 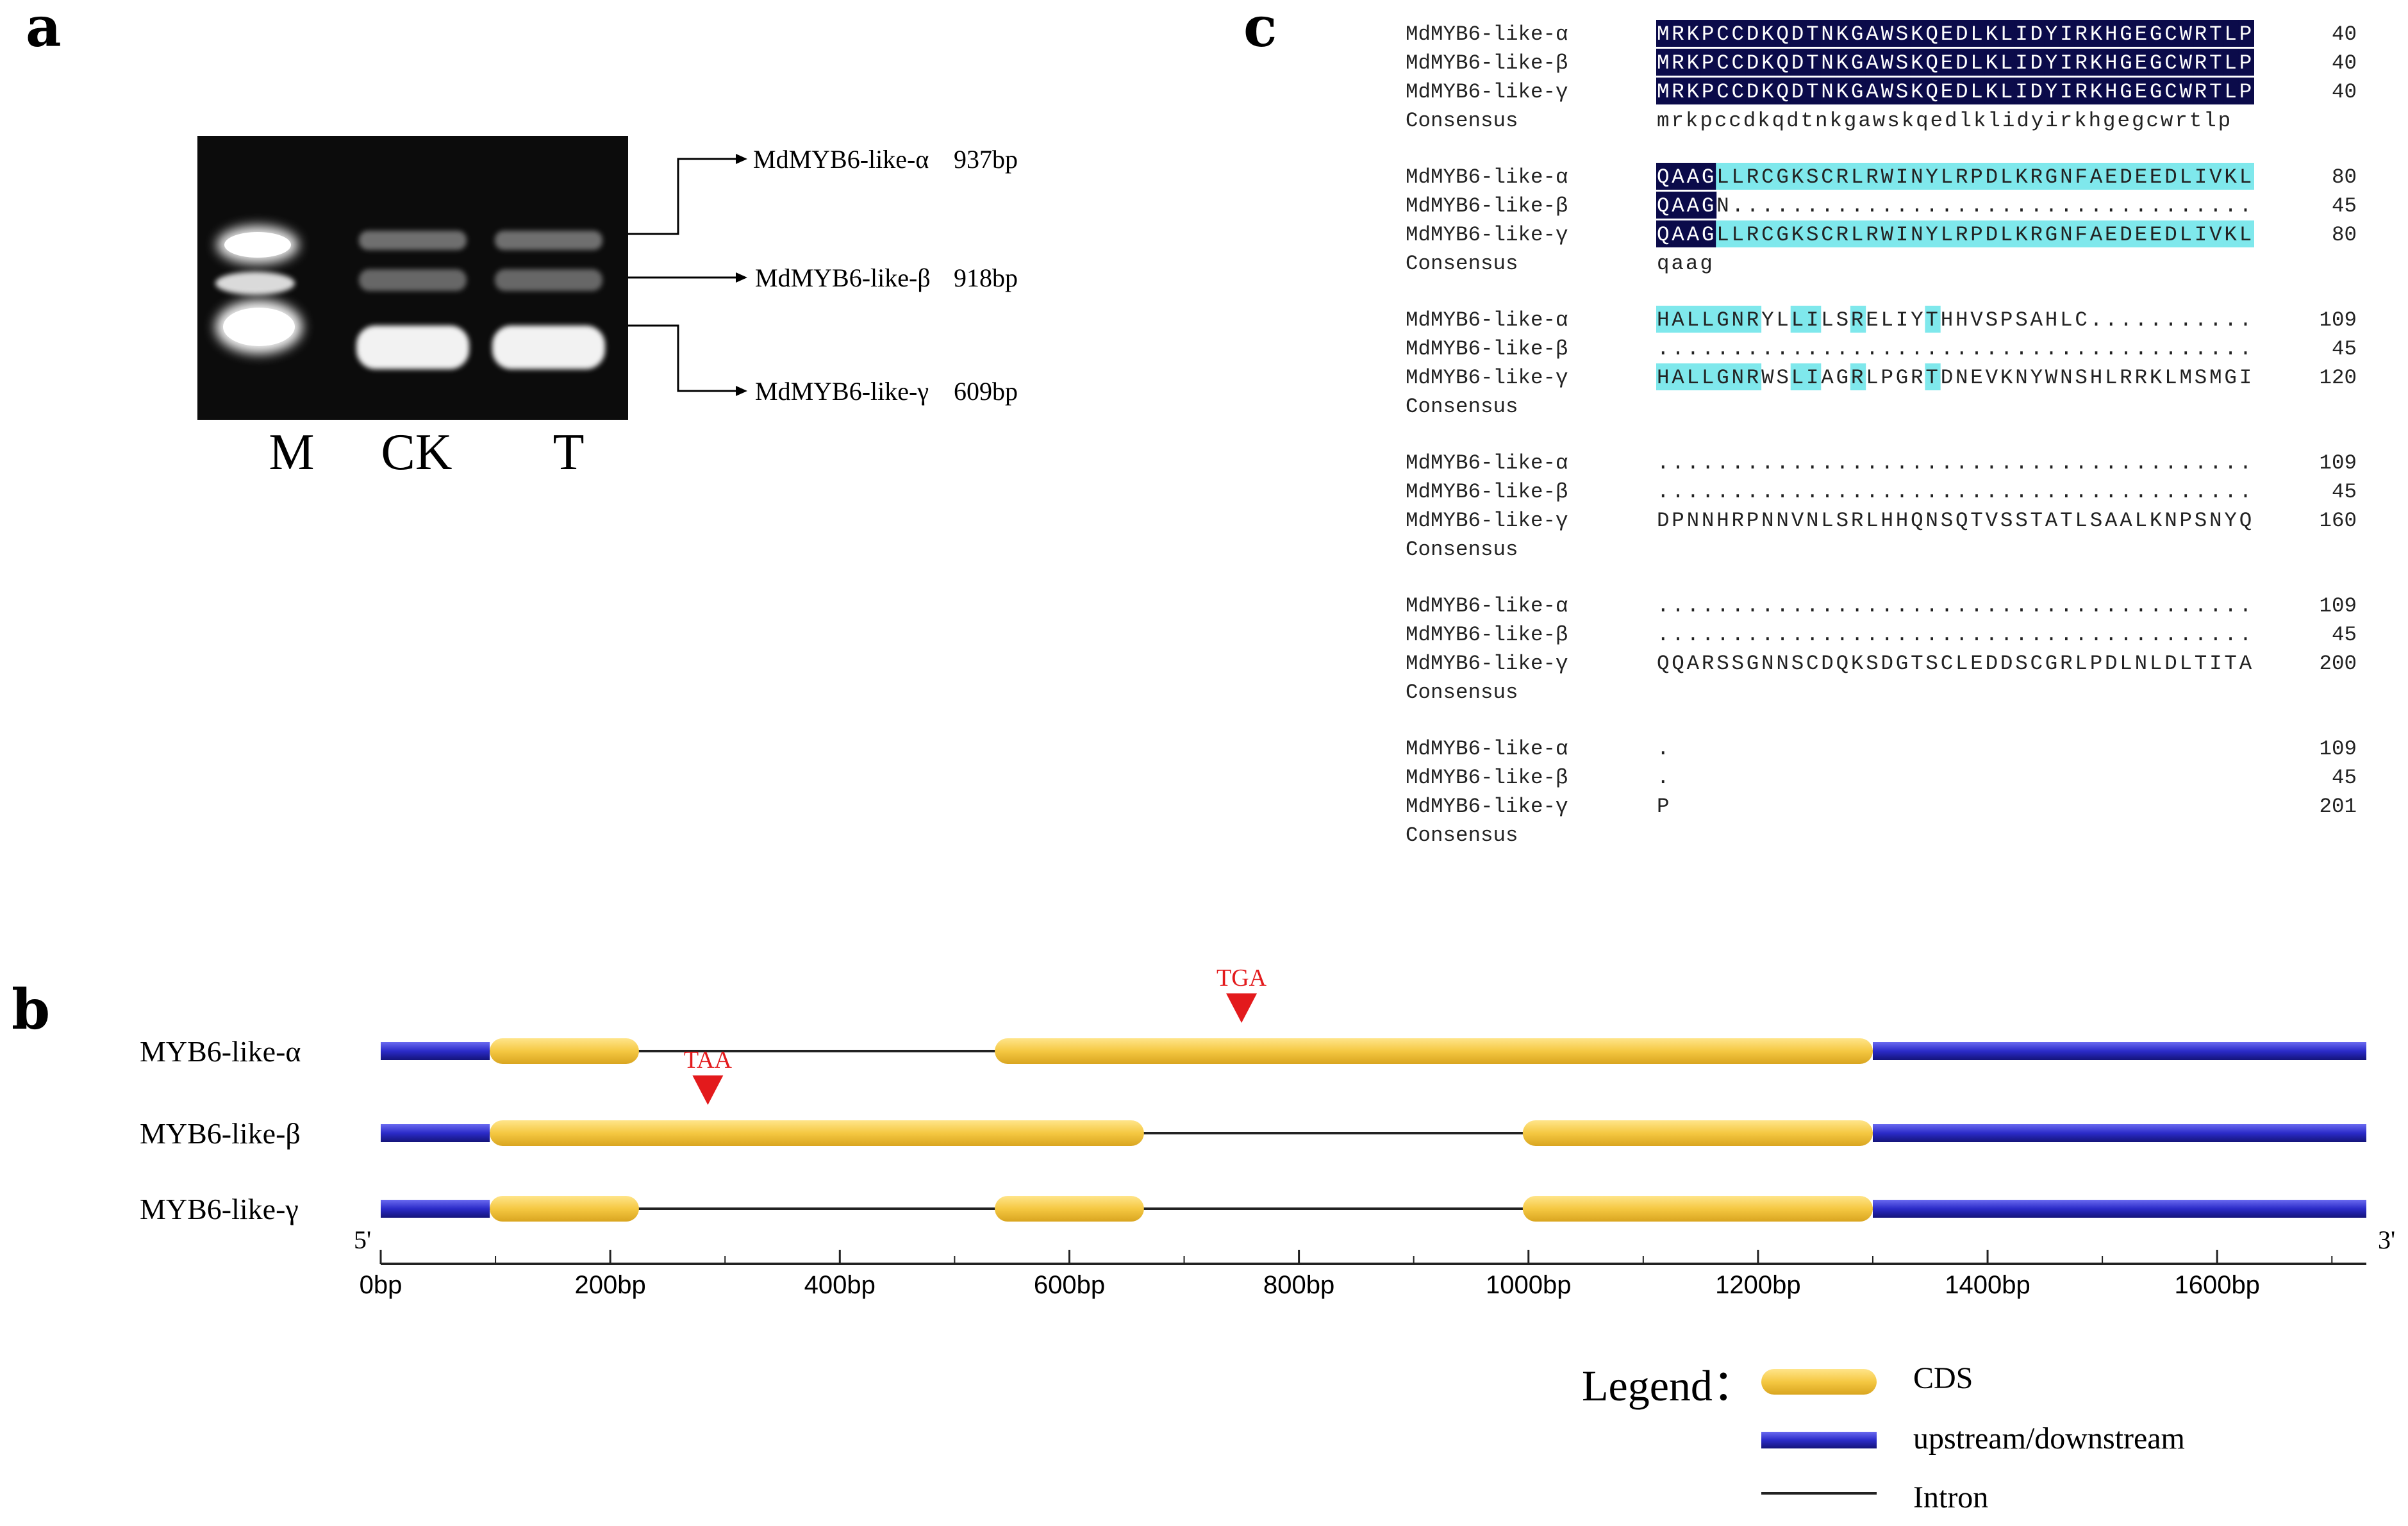 What do you see at coordinates (2338, 806) in the screenshot?
I see `alignment-position: 201` at bounding box center [2338, 806].